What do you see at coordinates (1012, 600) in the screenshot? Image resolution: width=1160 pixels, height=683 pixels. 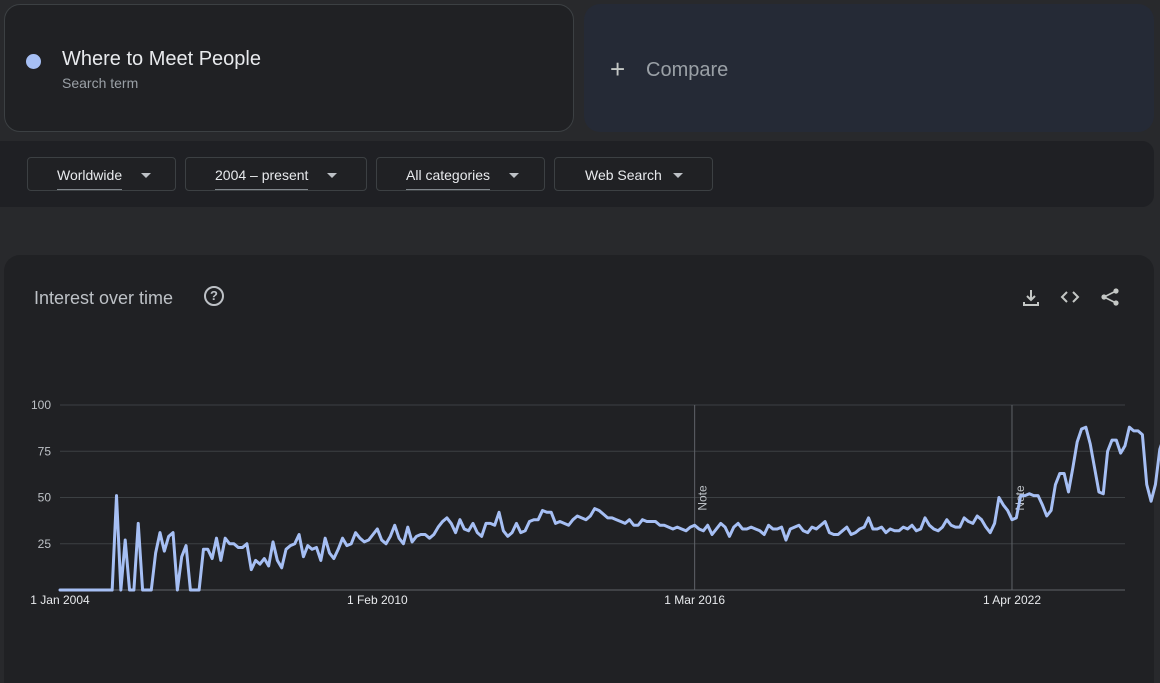 I see `x-tick-label: 1 Apr 2022` at bounding box center [1012, 600].